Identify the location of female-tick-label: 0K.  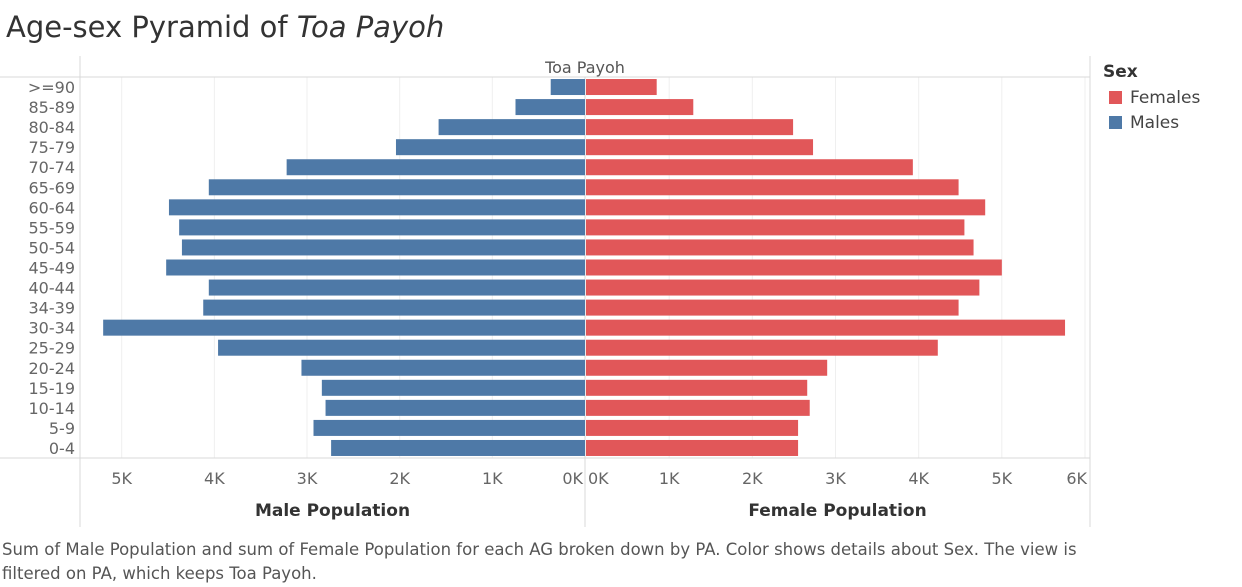
(598, 478).